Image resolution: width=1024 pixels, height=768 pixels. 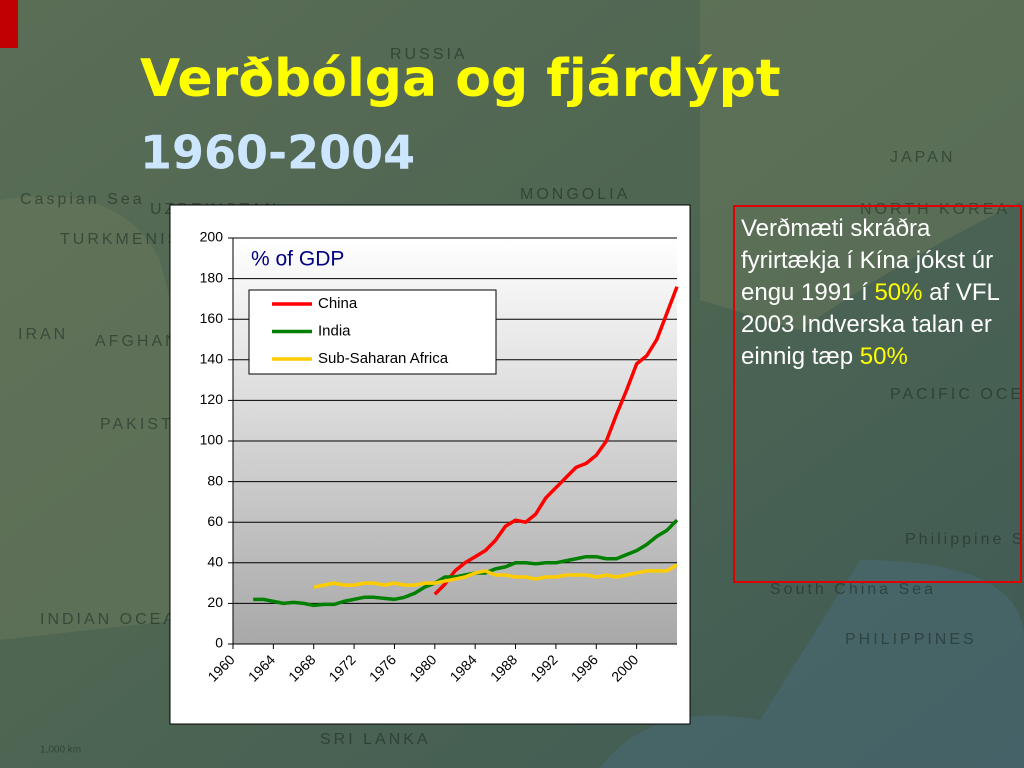 What do you see at coordinates (212, 440) in the screenshot?
I see `y-tick-label: 100` at bounding box center [212, 440].